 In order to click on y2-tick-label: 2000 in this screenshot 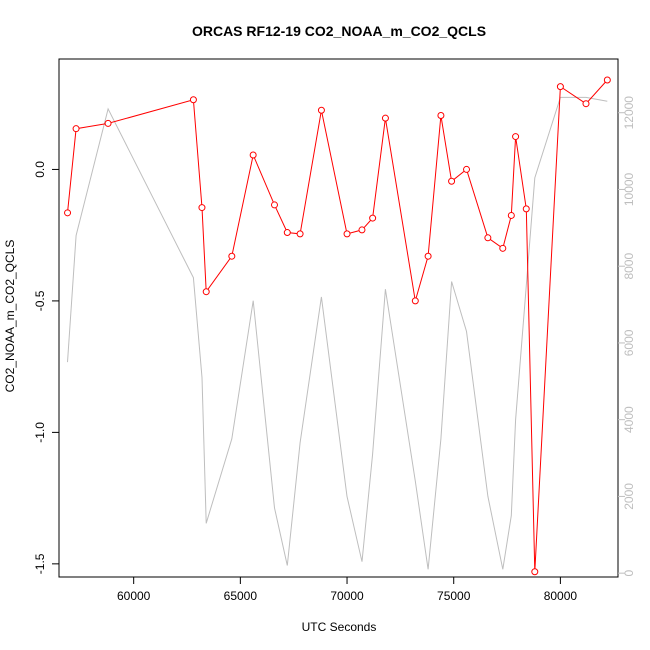, I will do `click(629, 496)`.